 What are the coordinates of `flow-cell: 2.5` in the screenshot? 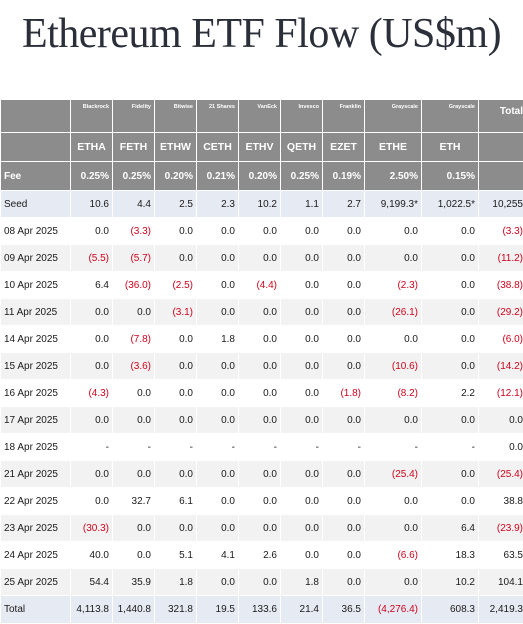 It's located at (176, 204).